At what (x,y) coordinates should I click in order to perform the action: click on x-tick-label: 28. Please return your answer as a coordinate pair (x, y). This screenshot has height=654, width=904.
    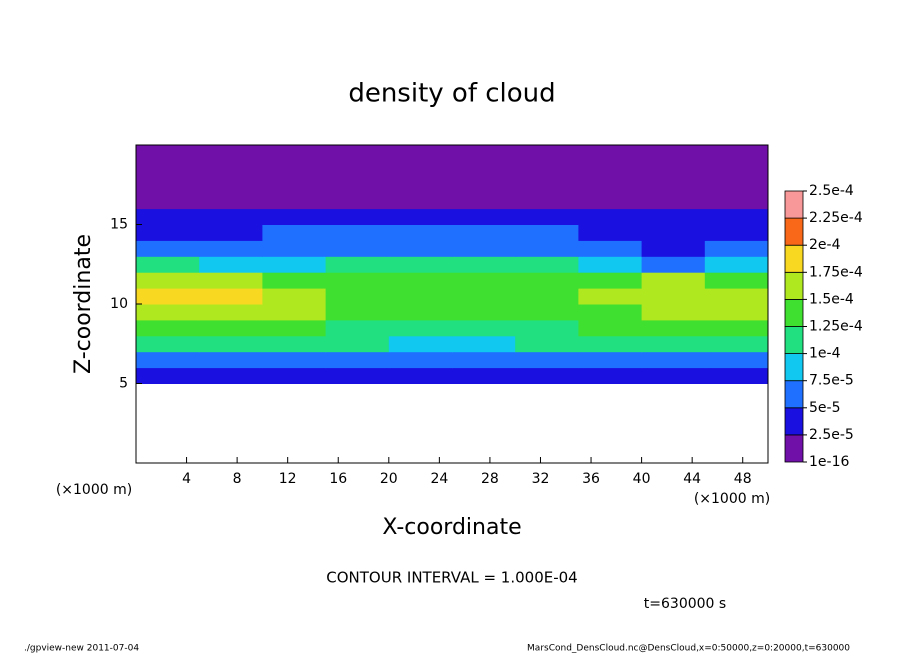
    Looking at the image, I should click on (490, 479).